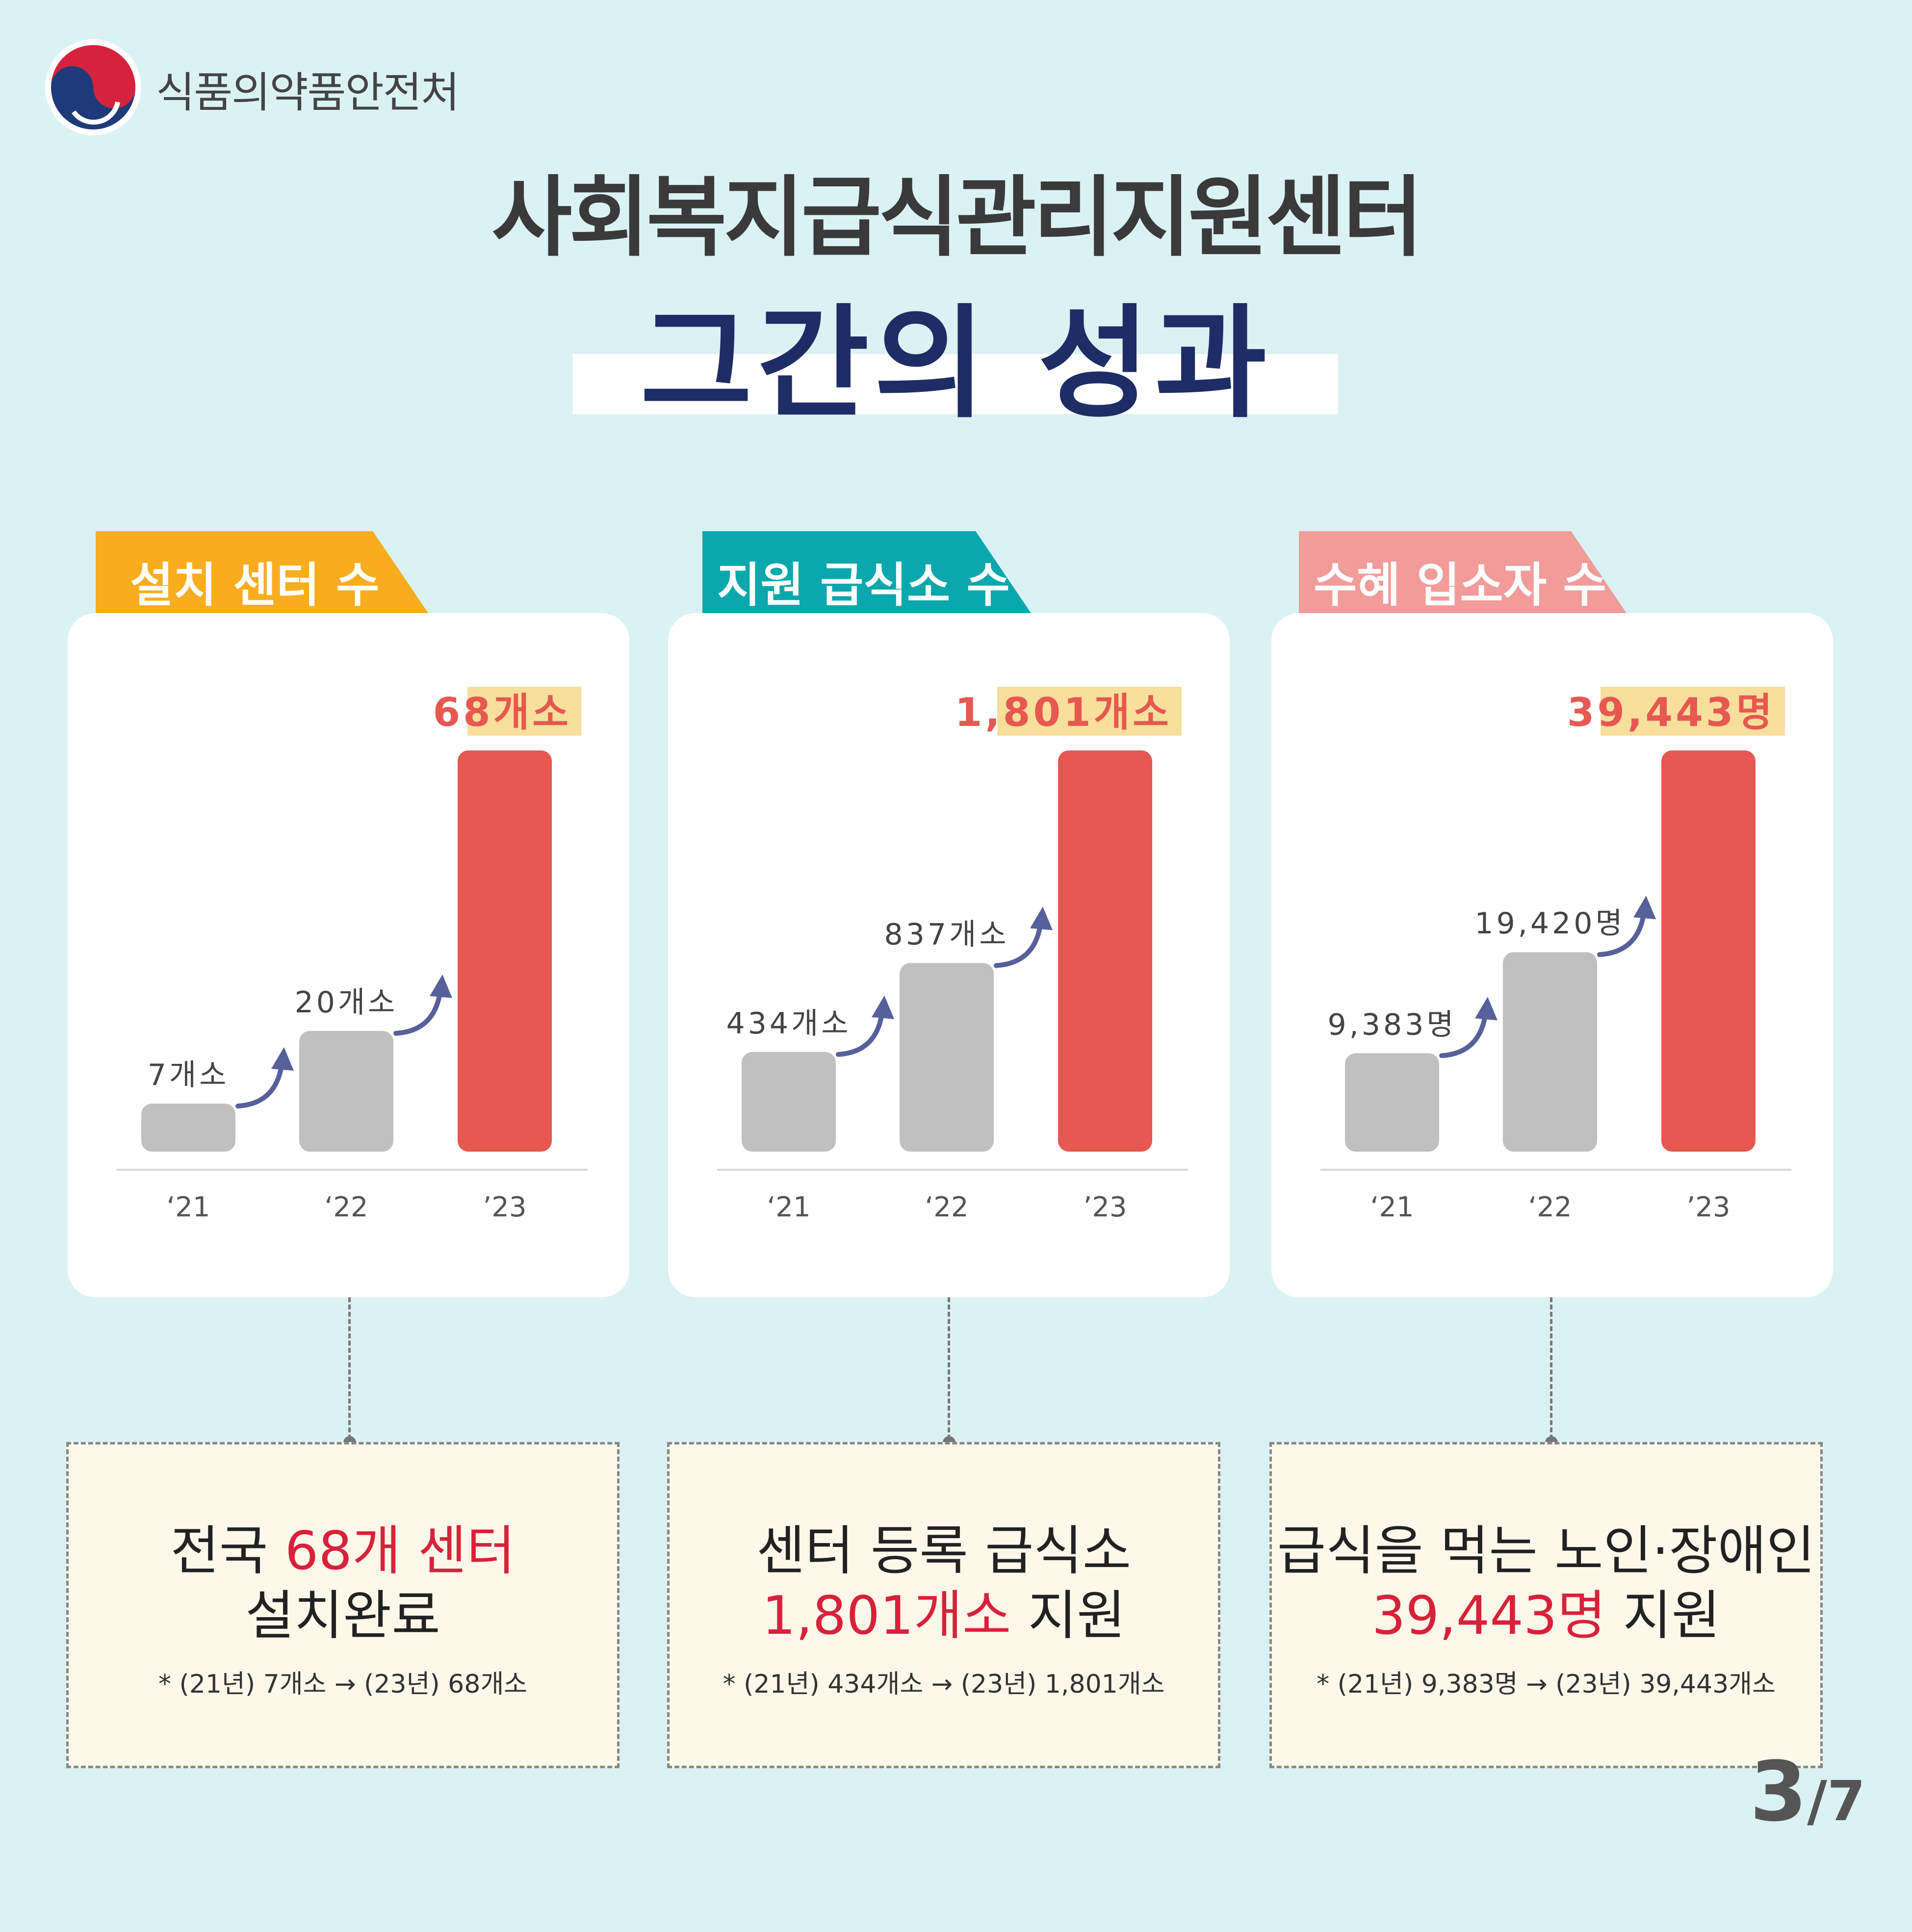 This screenshot has width=1912, height=1932. What do you see at coordinates (352, 955) in the screenshot?
I see `bar-chart-centers: ‘21 7개소 ‘22 20개소 ’23 68개소` at bounding box center [352, 955].